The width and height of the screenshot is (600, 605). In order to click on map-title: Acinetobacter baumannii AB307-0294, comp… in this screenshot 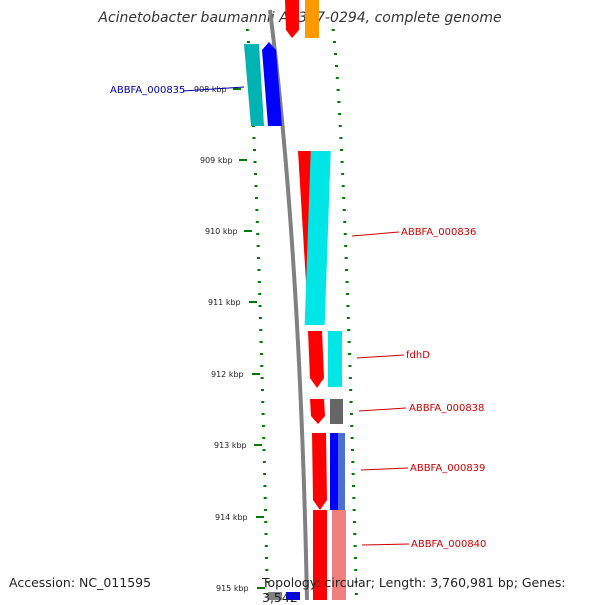, I will do `click(300, 18)`.